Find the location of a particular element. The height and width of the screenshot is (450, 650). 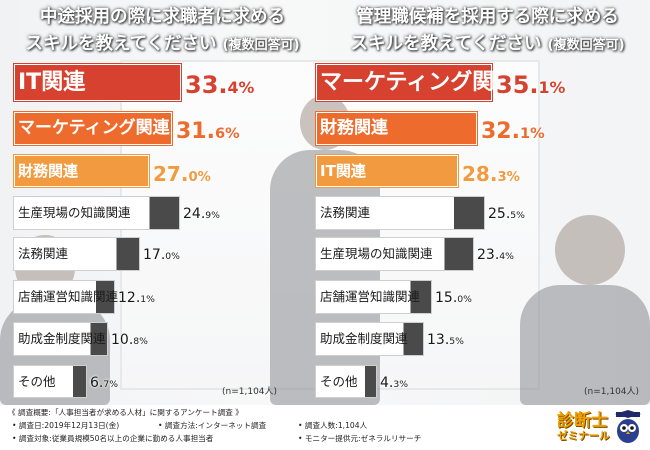

right-title-main: スキルを教えてください is located at coordinates (446, 44).